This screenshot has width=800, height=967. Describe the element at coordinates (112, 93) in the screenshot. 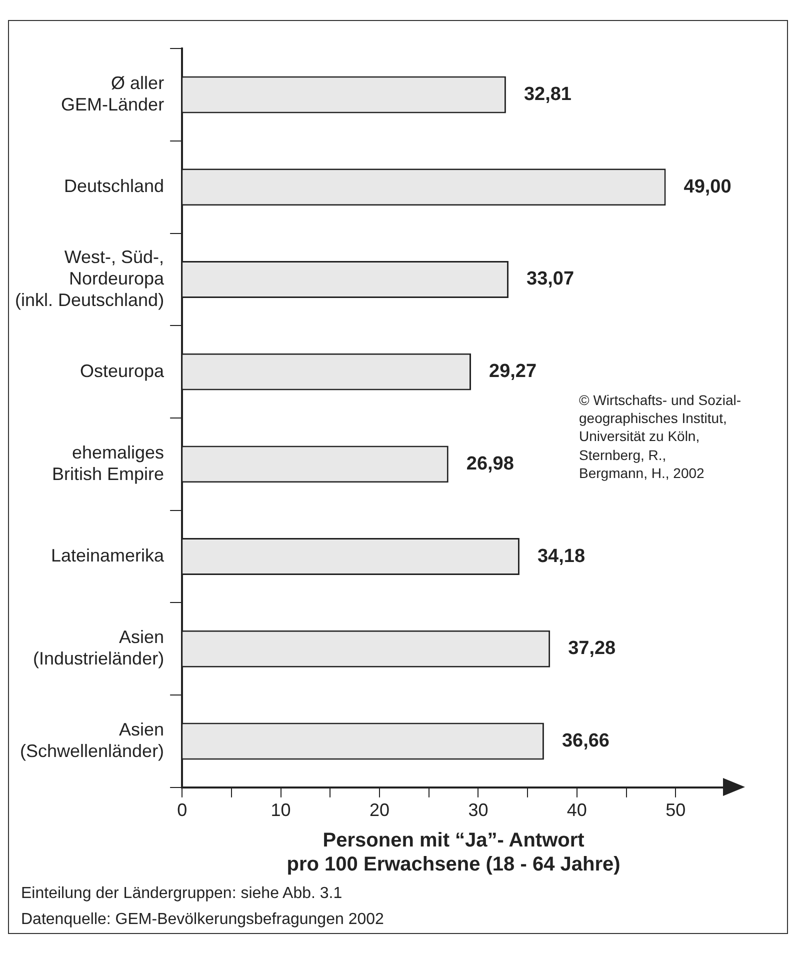

I see `y-tick-label: Ø aller GEM-Länder` at that location.